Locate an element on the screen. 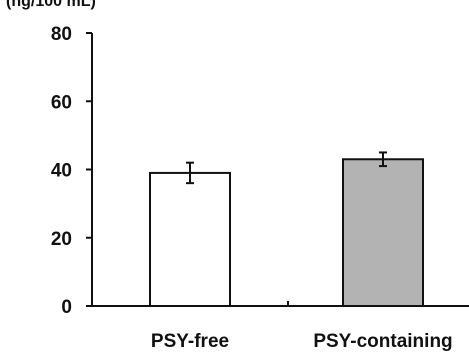  y-tick-label: 60 is located at coordinates (61, 102).